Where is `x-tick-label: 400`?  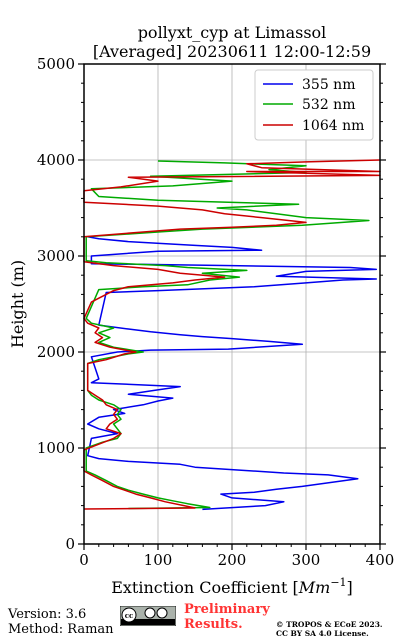
x-tick-label: 400 is located at coordinates (380, 560).